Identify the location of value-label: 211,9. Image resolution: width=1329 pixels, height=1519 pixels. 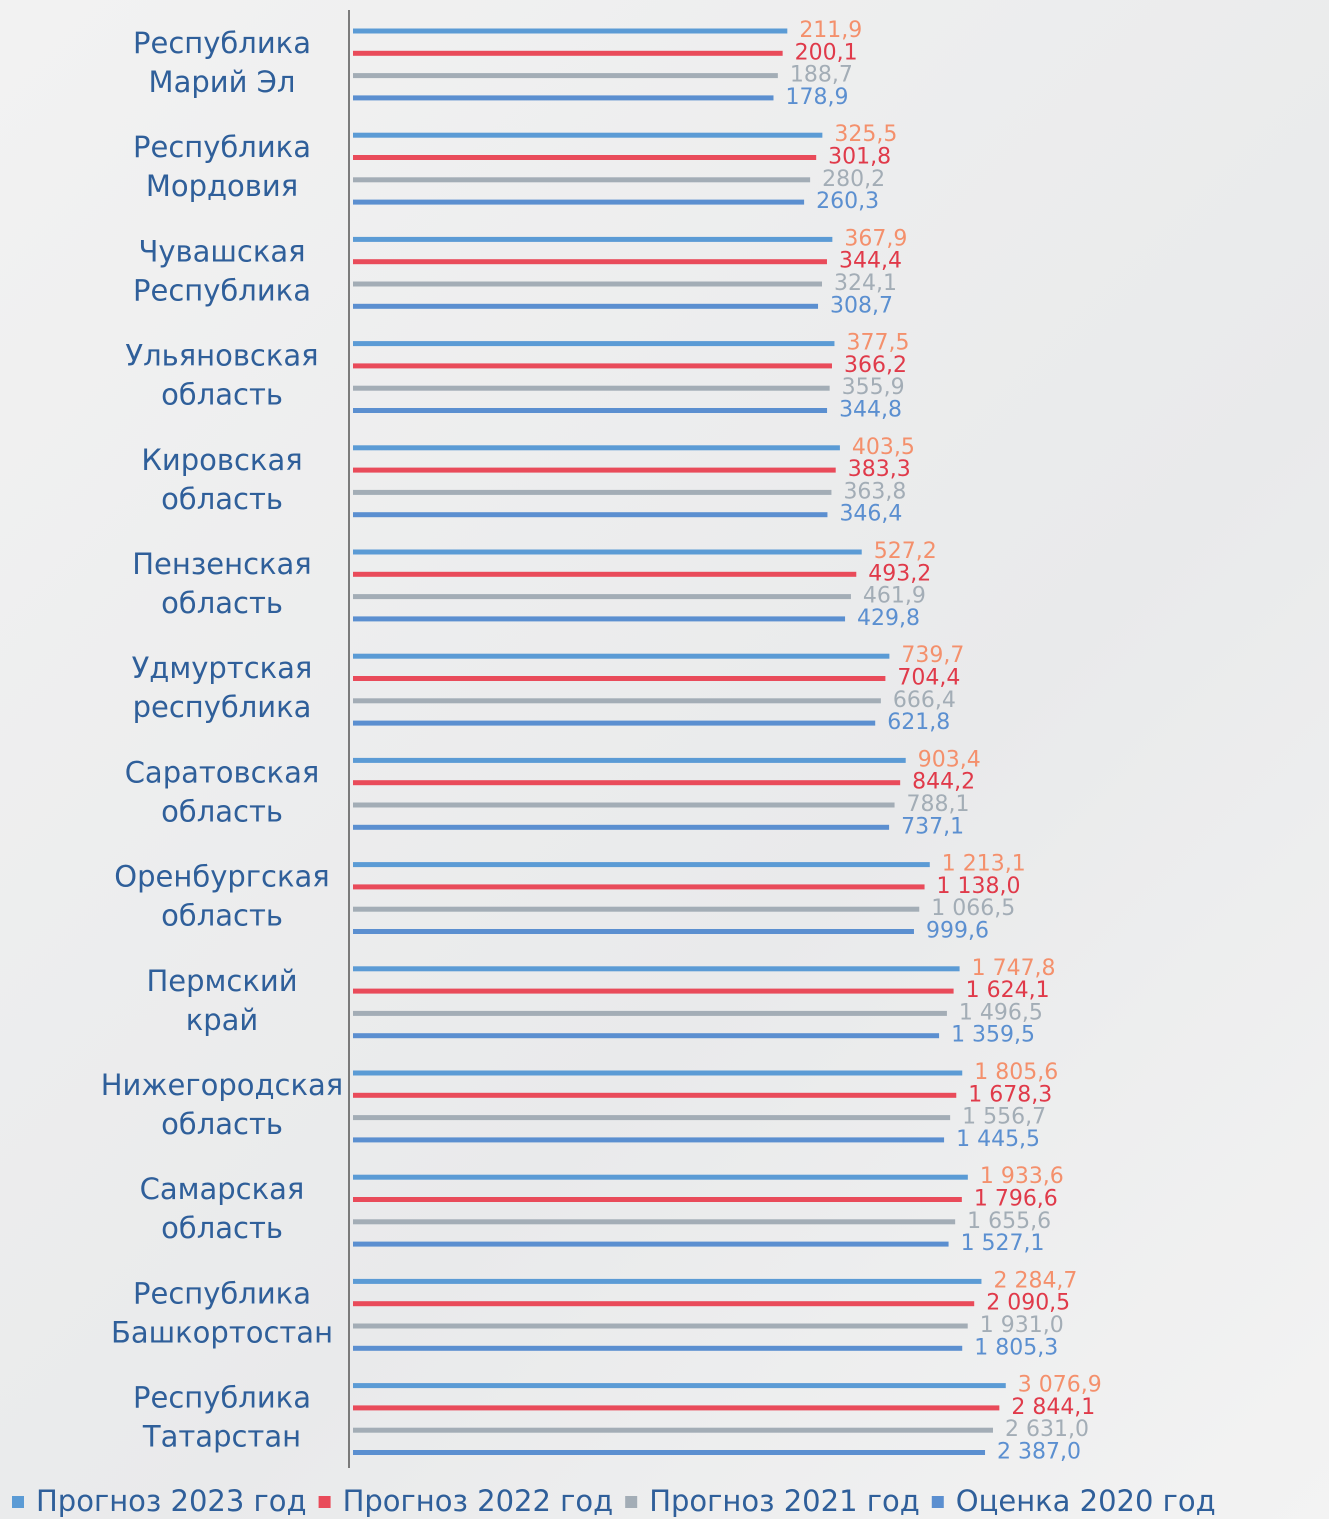
(830, 30).